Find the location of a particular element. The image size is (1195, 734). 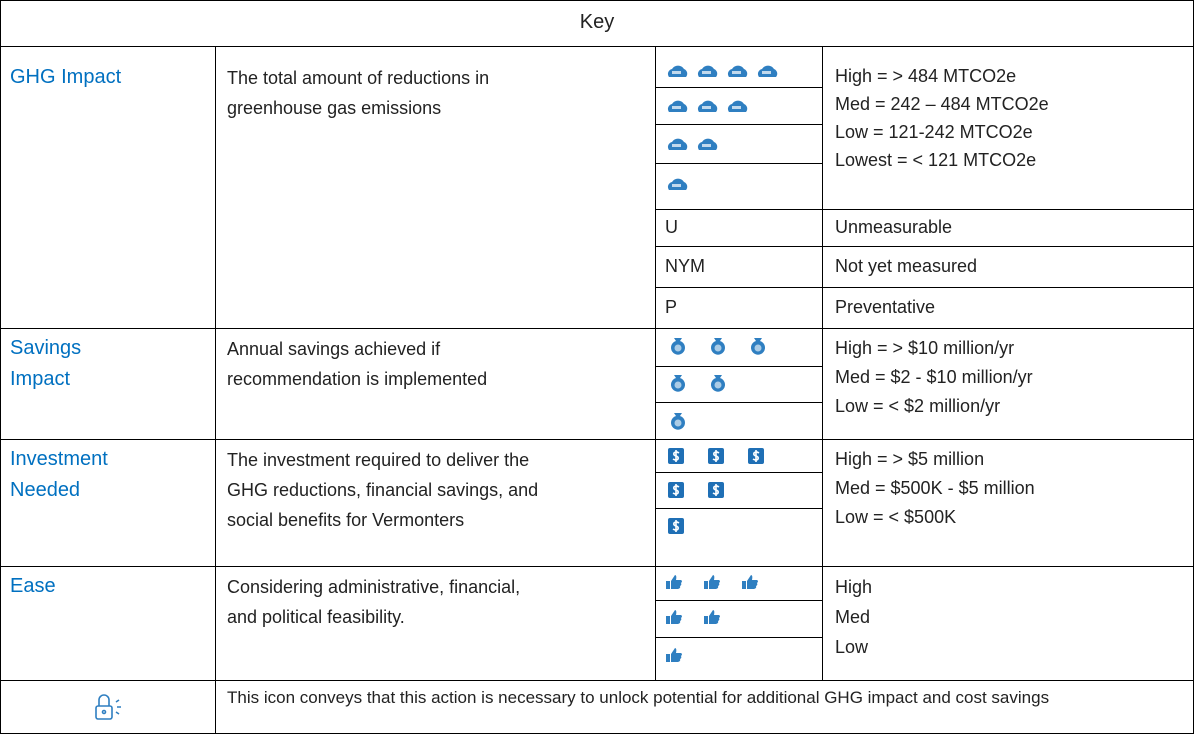

text-line: Med = 242 – 484 MTCO2e is located at coordinates (942, 104).